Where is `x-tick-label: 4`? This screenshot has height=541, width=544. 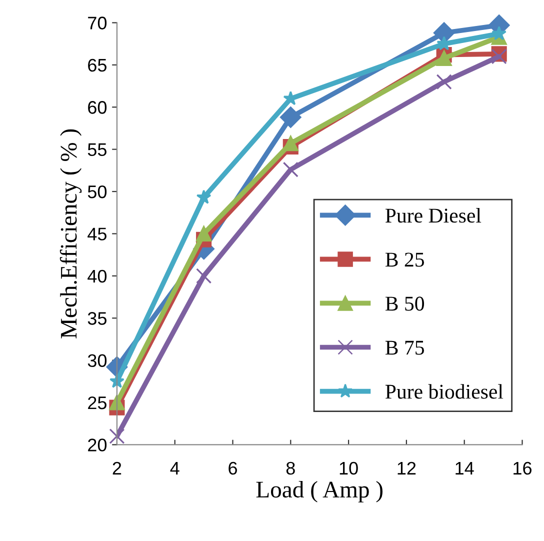
x-tick-label: 4 is located at coordinates (175, 468).